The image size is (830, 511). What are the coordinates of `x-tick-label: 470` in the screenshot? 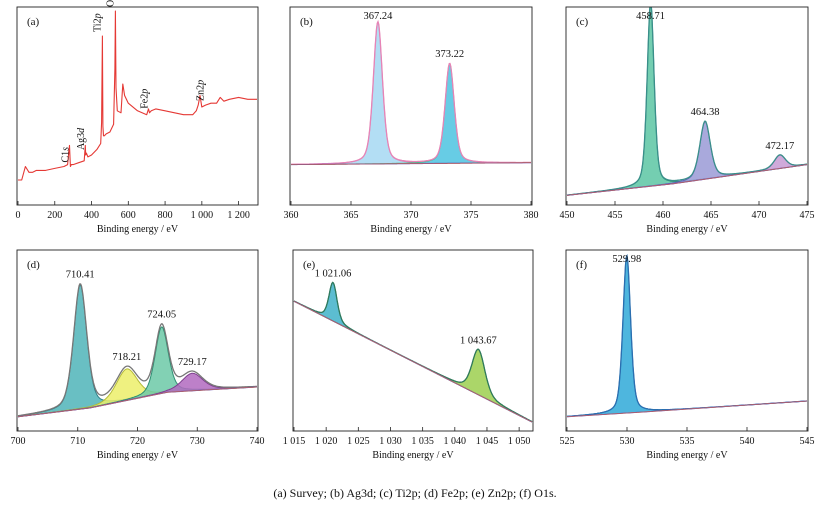 It's located at (759, 215).